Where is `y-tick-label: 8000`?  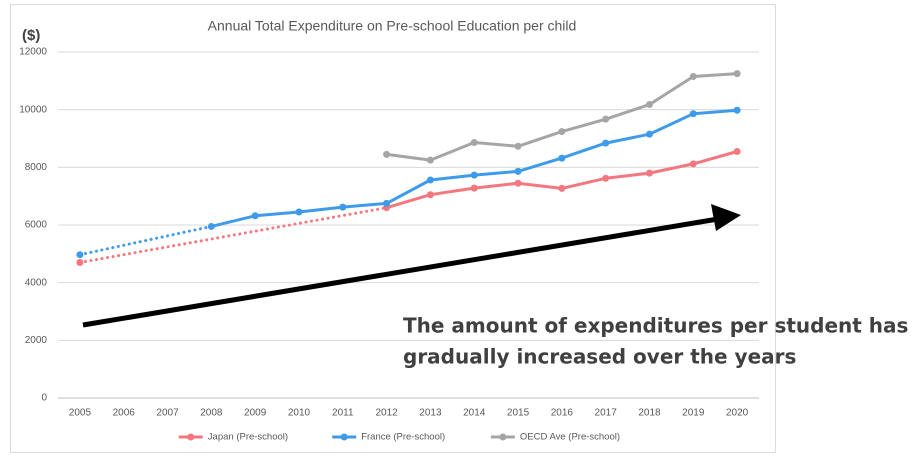
y-tick-label: 8000 is located at coordinates (36, 167).